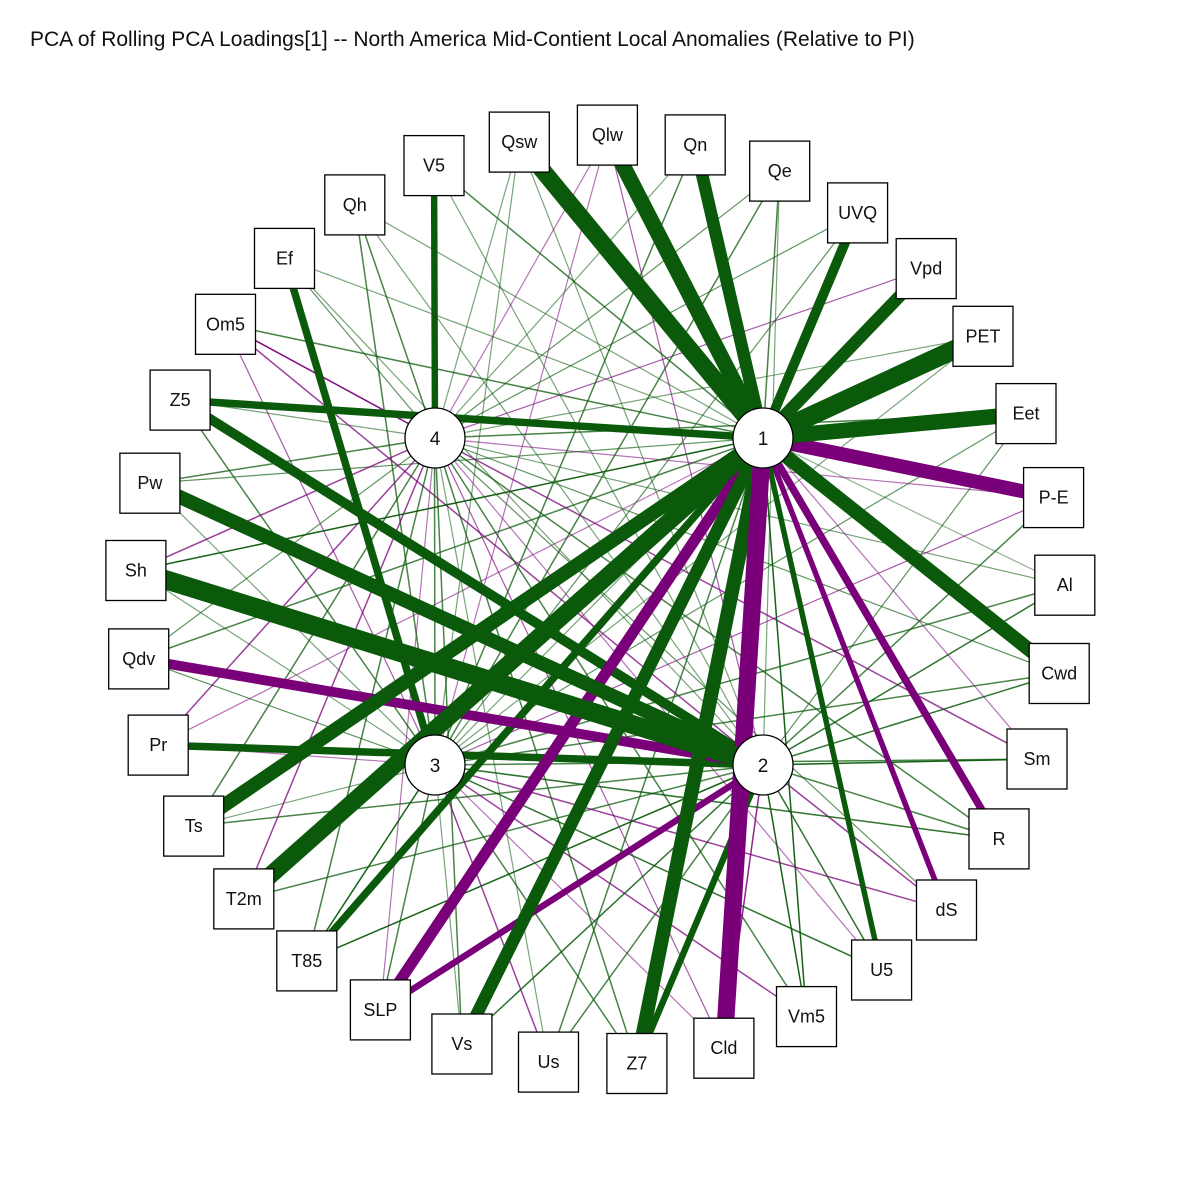 This screenshot has height=1200, width=1200. What do you see at coordinates (150, 483) in the screenshot?
I see `variable-label: Pw` at bounding box center [150, 483].